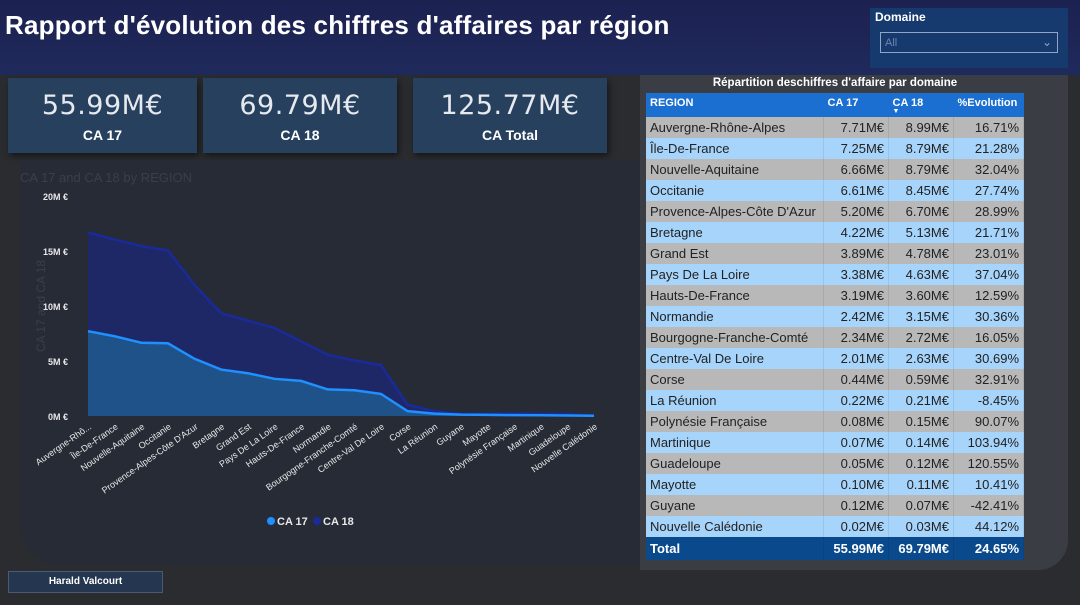 The image size is (1080, 605). Describe the element at coordinates (921, 105) in the screenshot. I see `column-header-ca18: CA 18 ▼` at that location.